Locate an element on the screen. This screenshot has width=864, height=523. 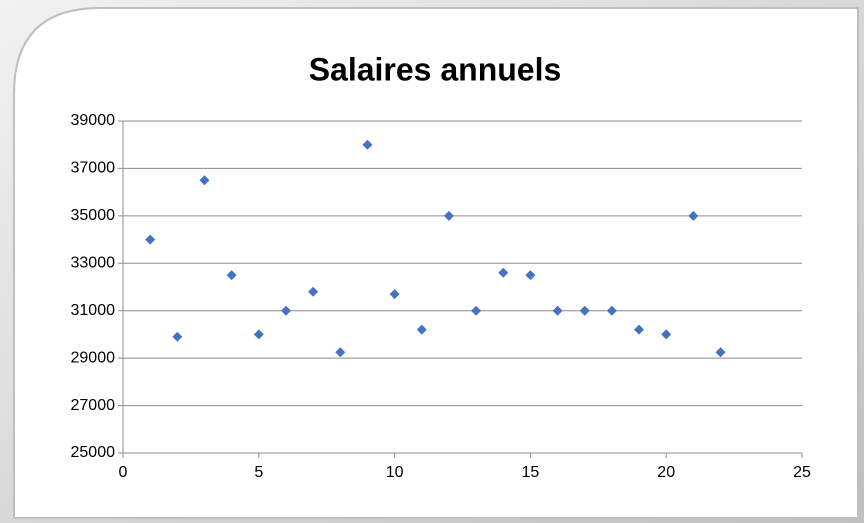
chart-title: Salaires annuels is located at coordinates (435, 69).